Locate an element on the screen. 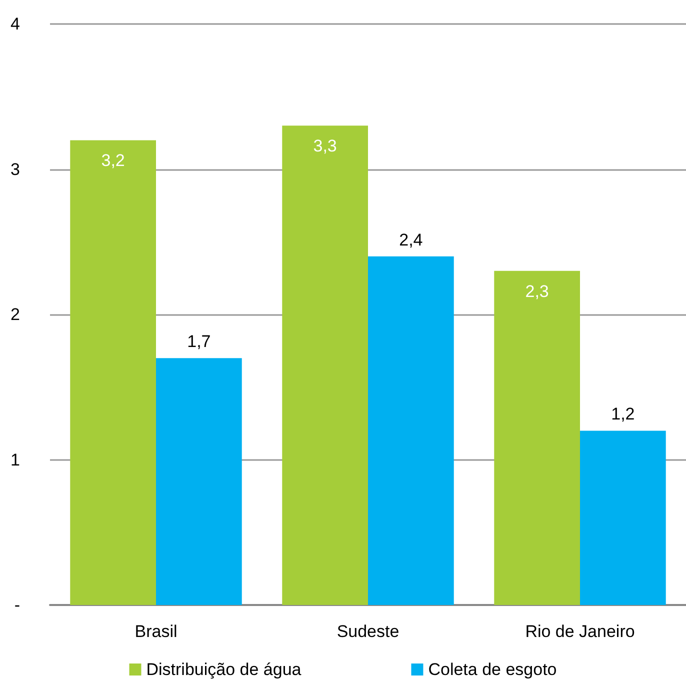  legend-label: Distribuição de água is located at coordinates (224, 669).